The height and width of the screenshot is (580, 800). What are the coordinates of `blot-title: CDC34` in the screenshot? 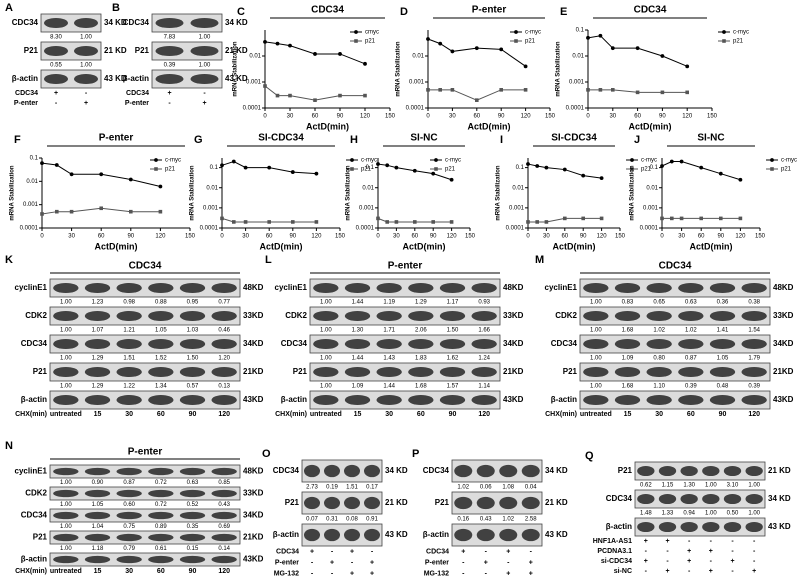 It's located at (145, 266).